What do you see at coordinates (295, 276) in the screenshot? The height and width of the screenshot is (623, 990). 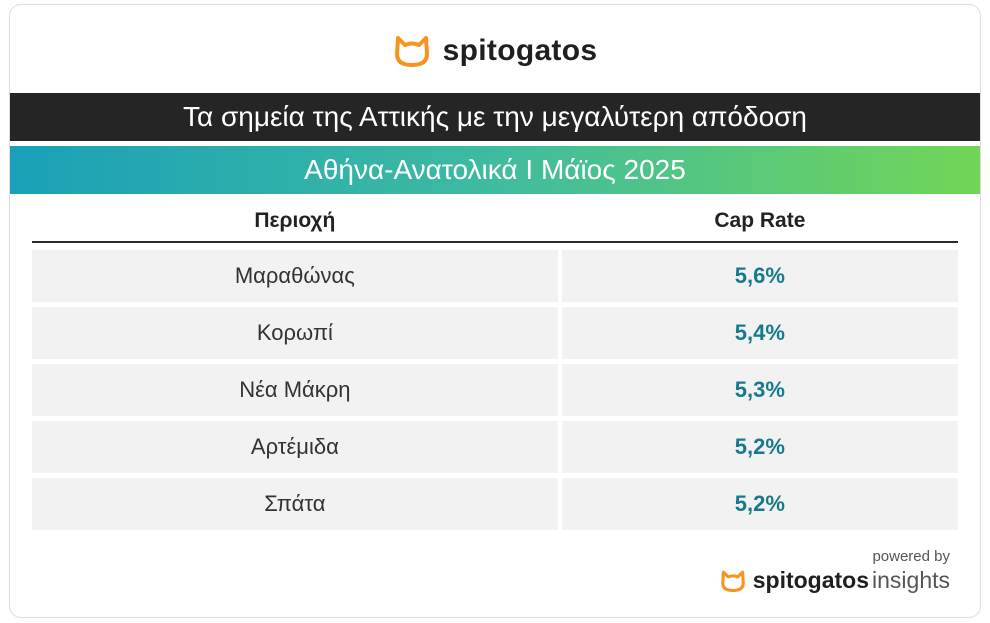 I see `area-cell: Μαραθώνας` at bounding box center [295, 276].